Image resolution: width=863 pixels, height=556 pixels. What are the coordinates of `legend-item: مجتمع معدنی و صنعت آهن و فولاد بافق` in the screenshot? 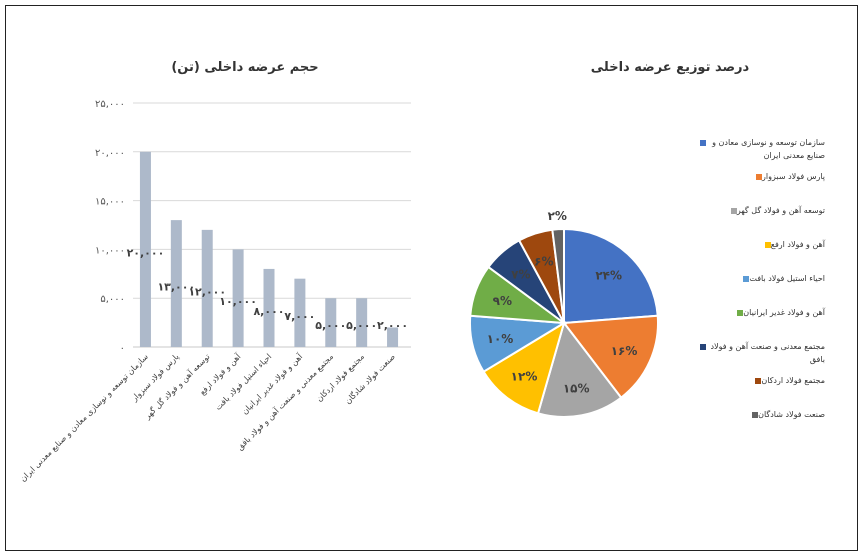 It's located at (760, 357).